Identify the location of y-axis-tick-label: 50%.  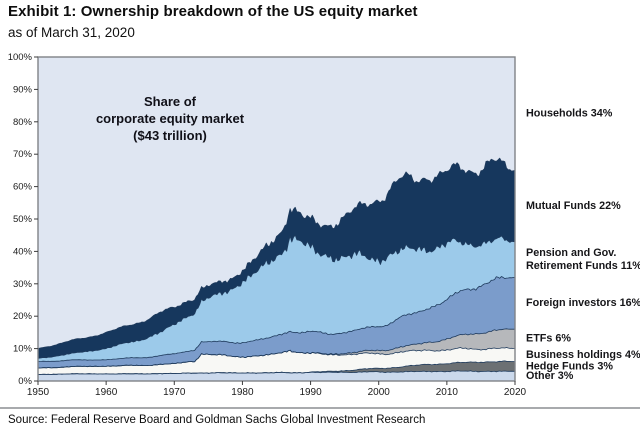
(23, 219).